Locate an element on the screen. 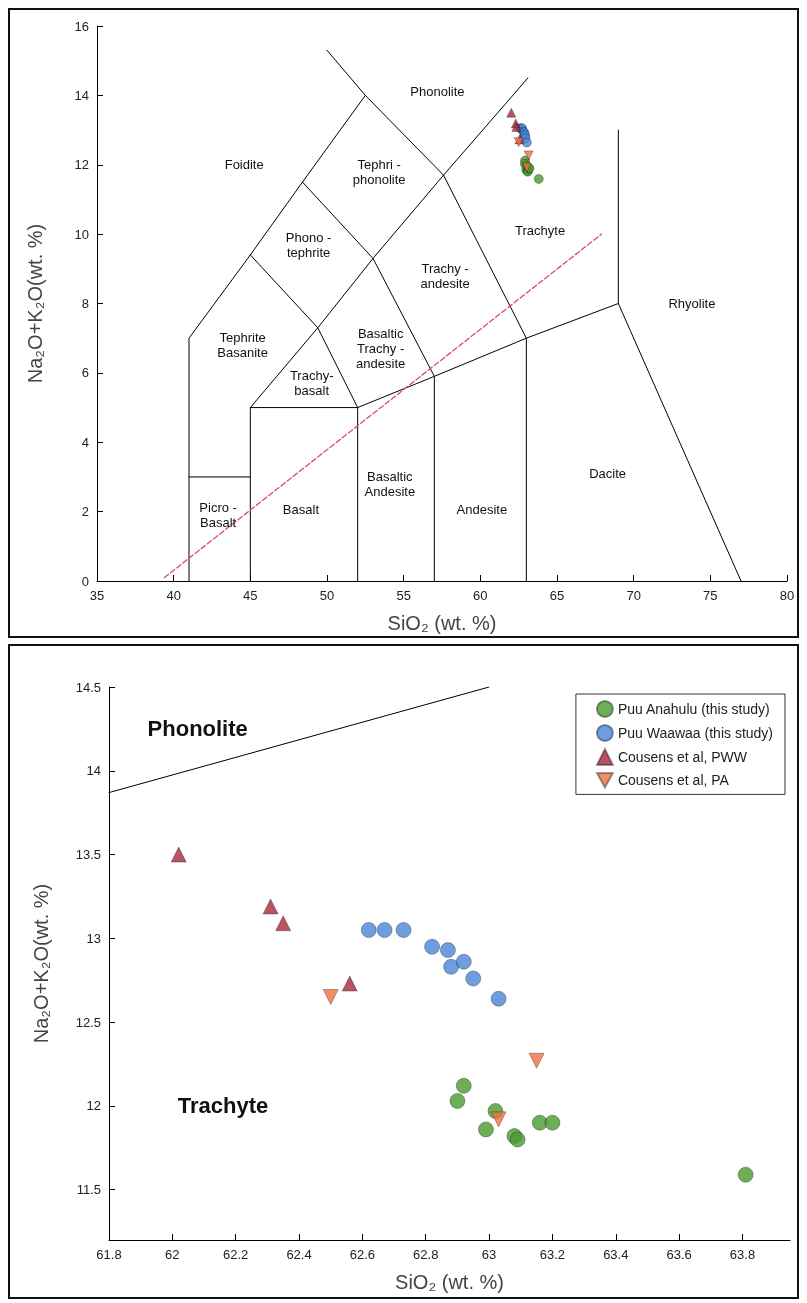  annotation: Basaltic Andesite is located at coordinates (390, 483).